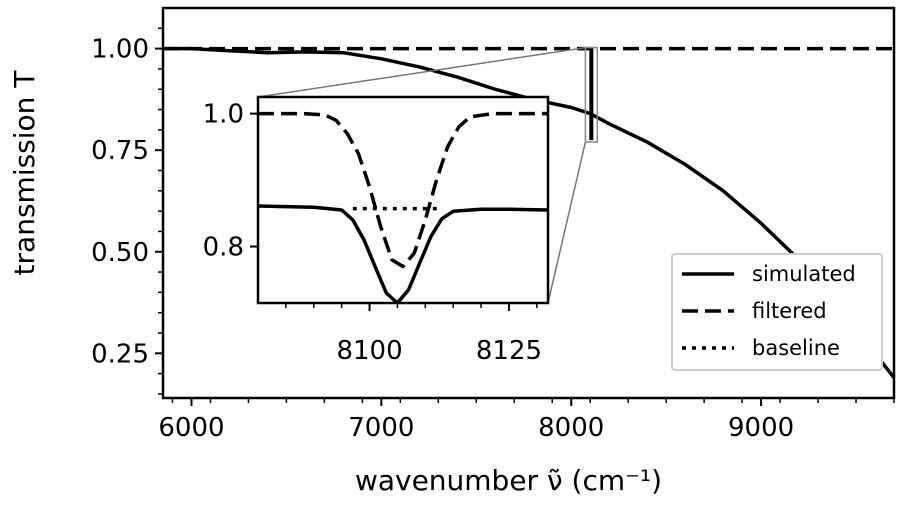 Image resolution: width=902 pixels, height=507 pixels. What do you see at coordinates (120, 50) in the screenshot?
I see `y-tick-label: 1.00` at bounding box center [120, 50].